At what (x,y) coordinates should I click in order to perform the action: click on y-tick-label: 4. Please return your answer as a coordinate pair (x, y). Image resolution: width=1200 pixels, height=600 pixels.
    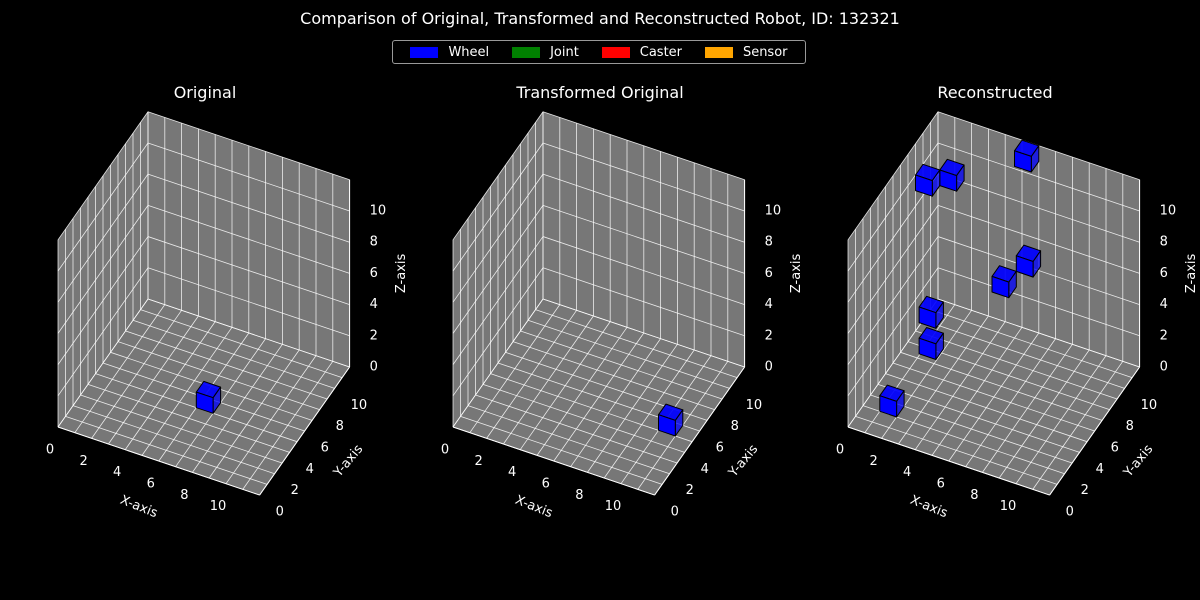
    Looking at the image, I should click on (310, 469).